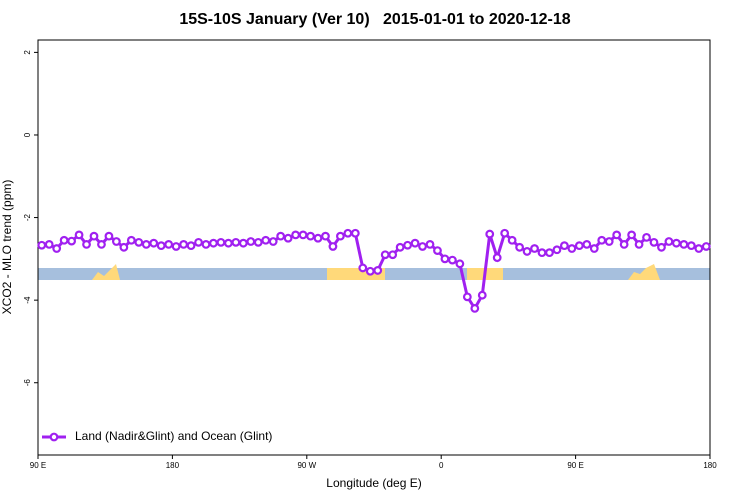 Image resolution: width=750 pixels, height=500 pixels. I want to click on y-tick-label: -4, so click(27, 300).